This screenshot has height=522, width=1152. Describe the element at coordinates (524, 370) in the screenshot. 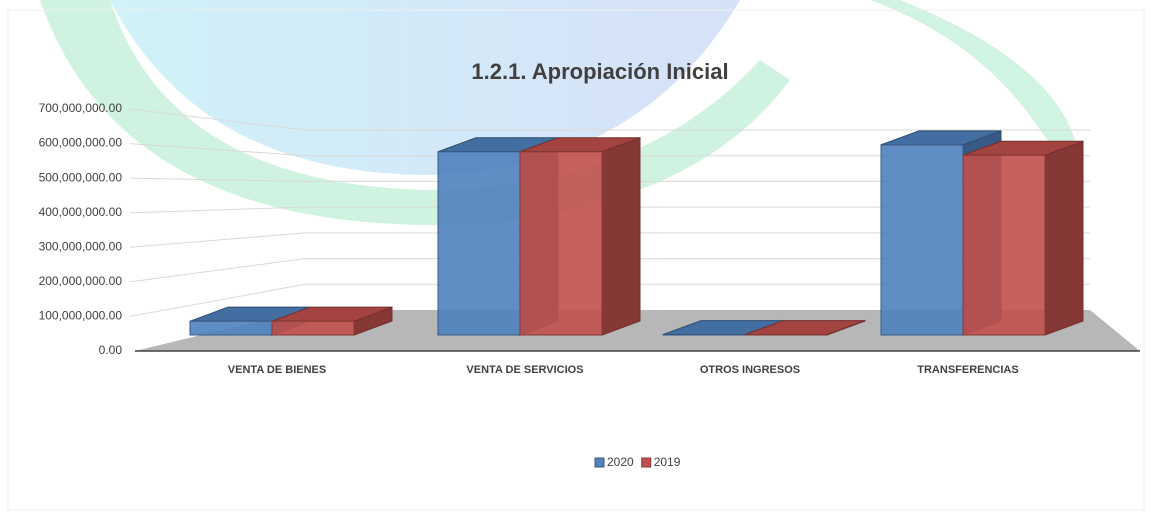

I see `x-tick-label: VENTA DE SERVICIOS` at that location.